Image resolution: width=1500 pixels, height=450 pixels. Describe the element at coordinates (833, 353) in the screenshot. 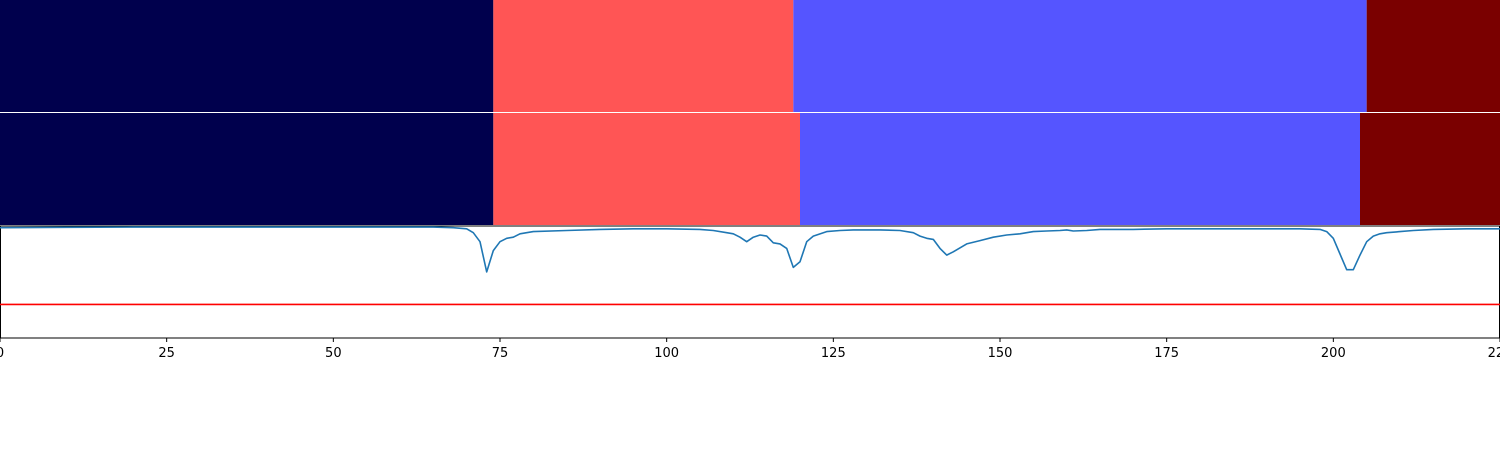

I see `x-tick-label: 125` at that location.